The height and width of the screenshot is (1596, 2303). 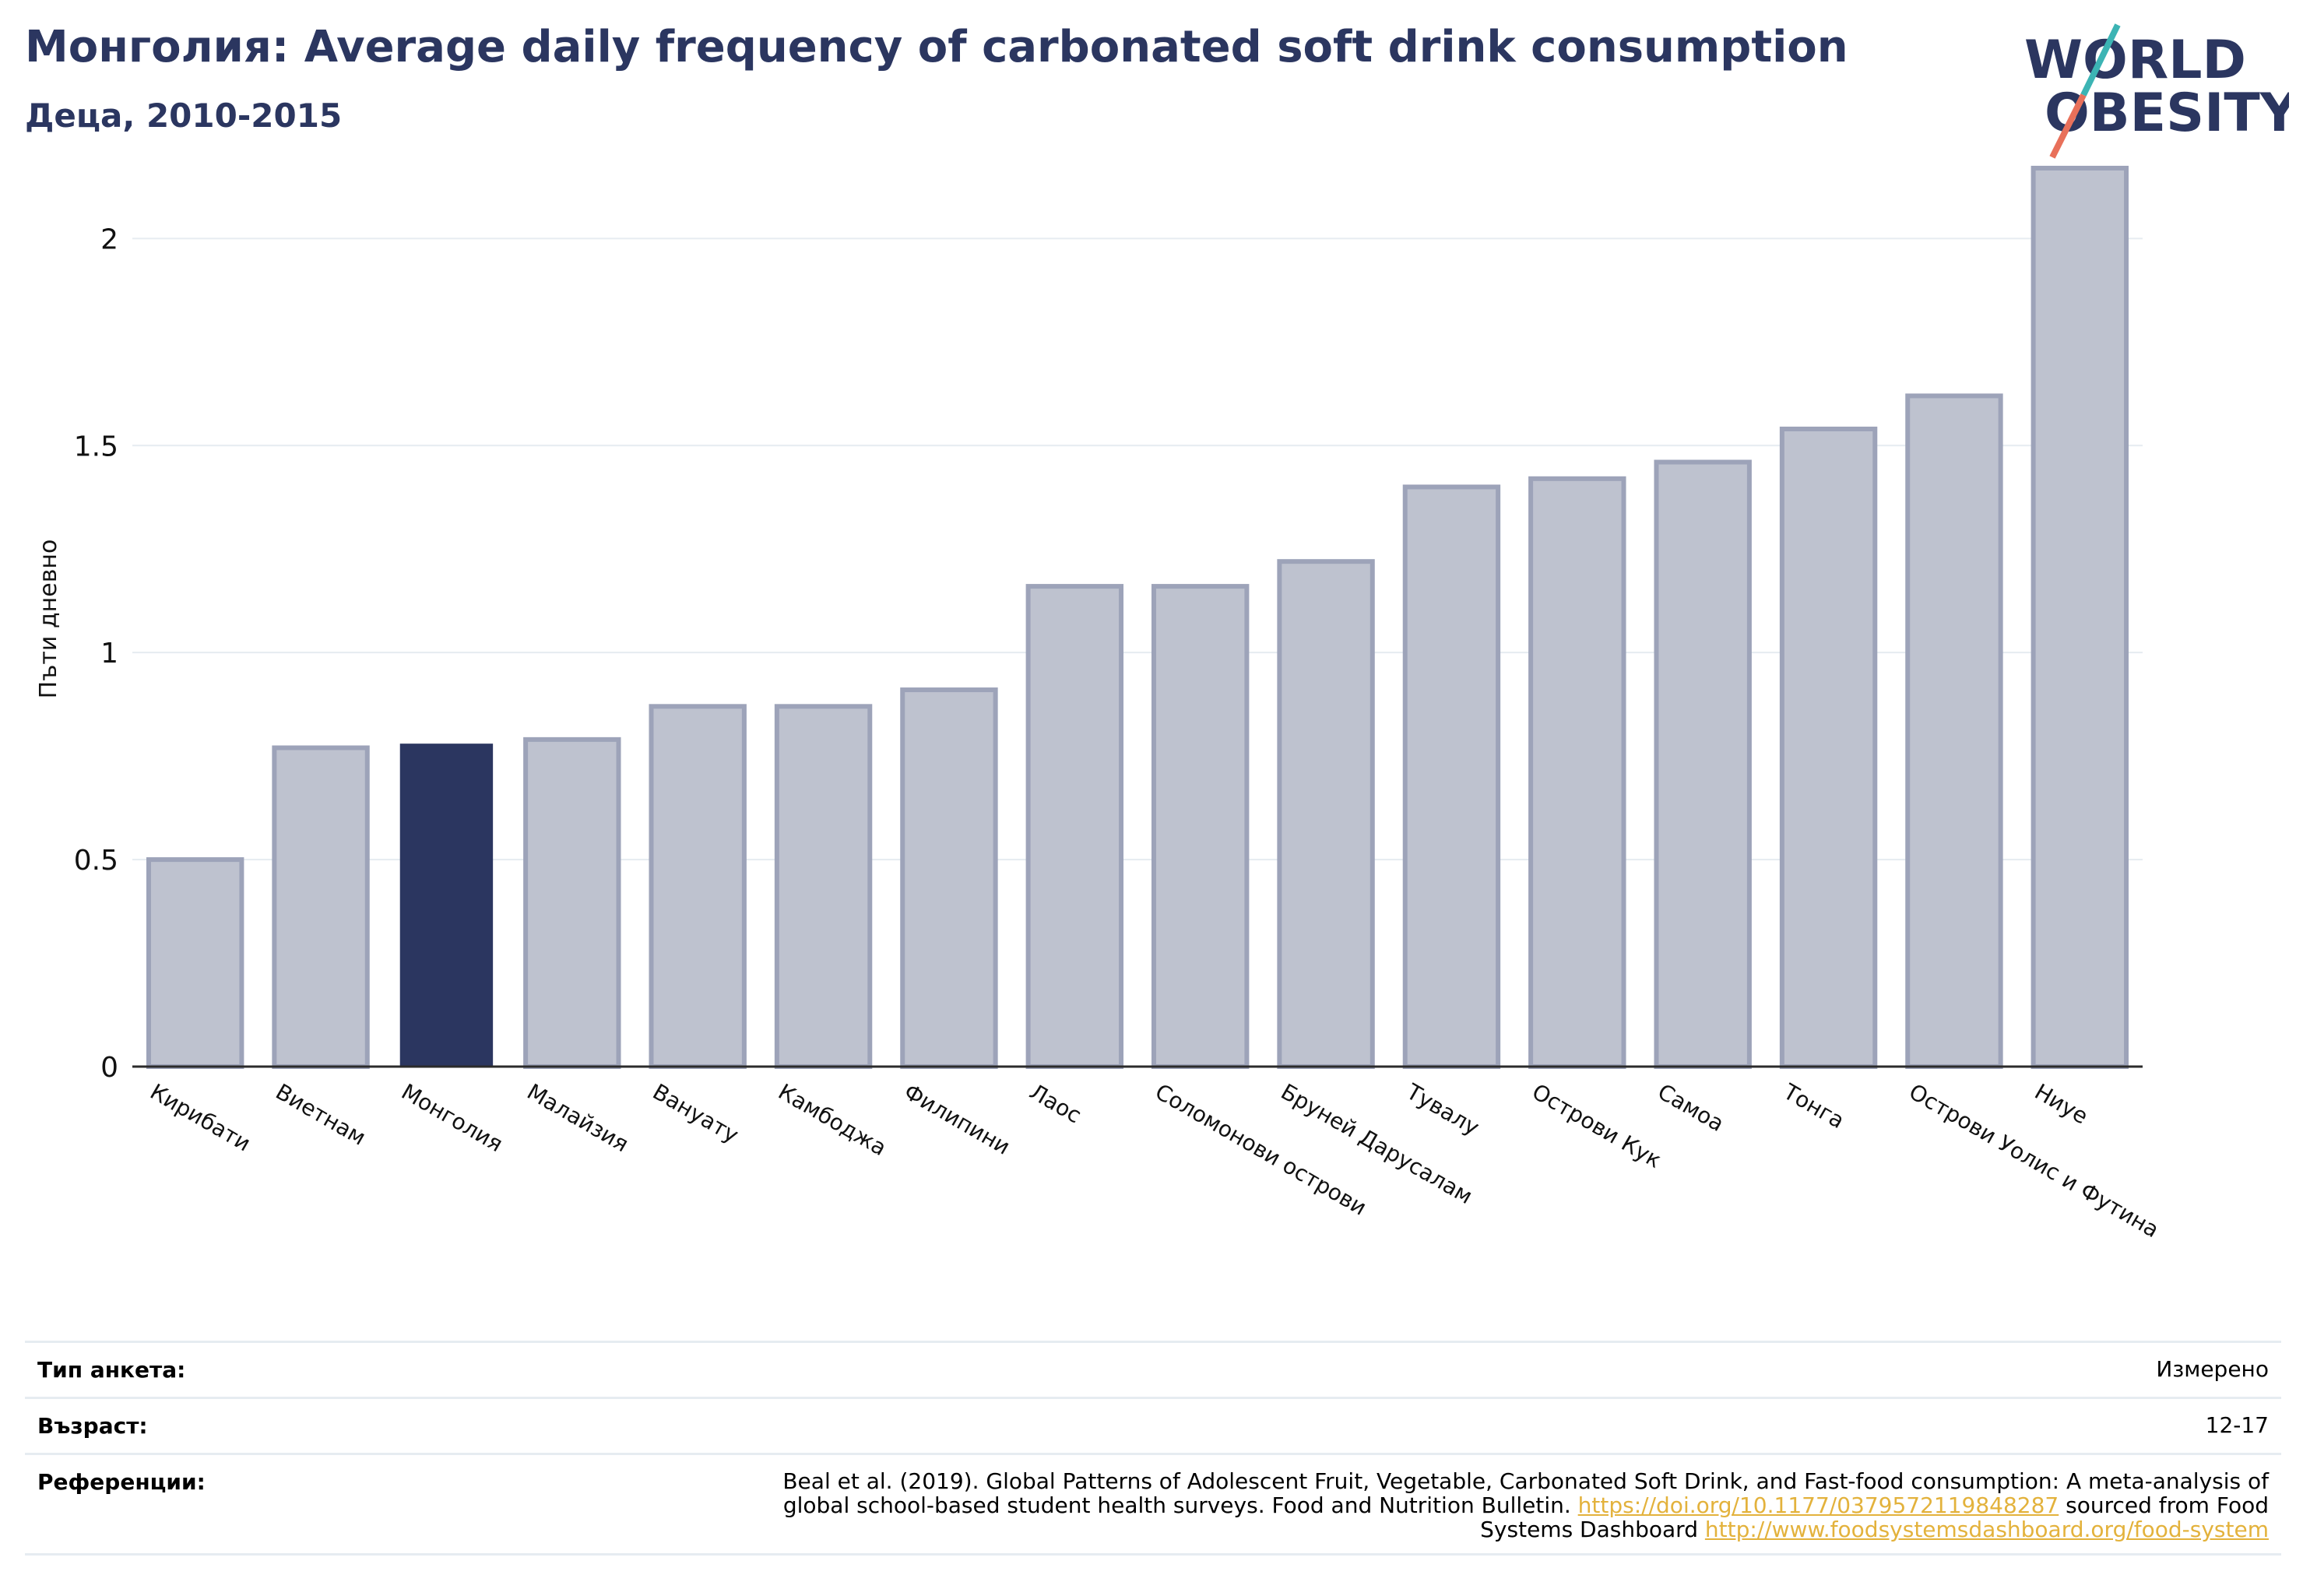 I want to click on logo-slash-bottom, so click(x=2068, y=126).